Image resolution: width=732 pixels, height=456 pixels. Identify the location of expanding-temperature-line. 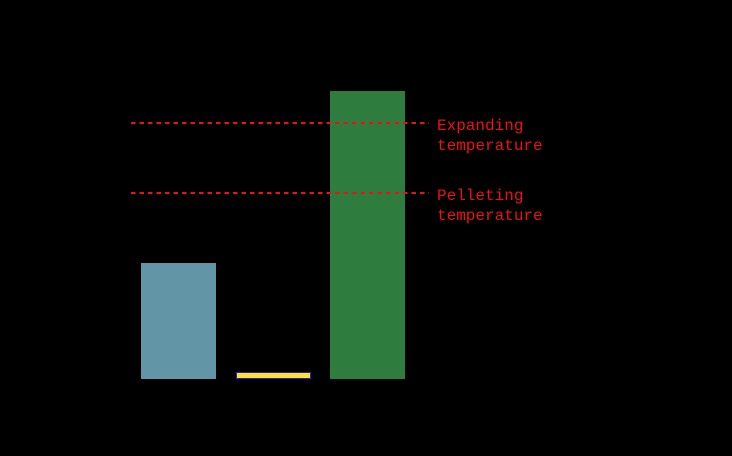
(280, 123).